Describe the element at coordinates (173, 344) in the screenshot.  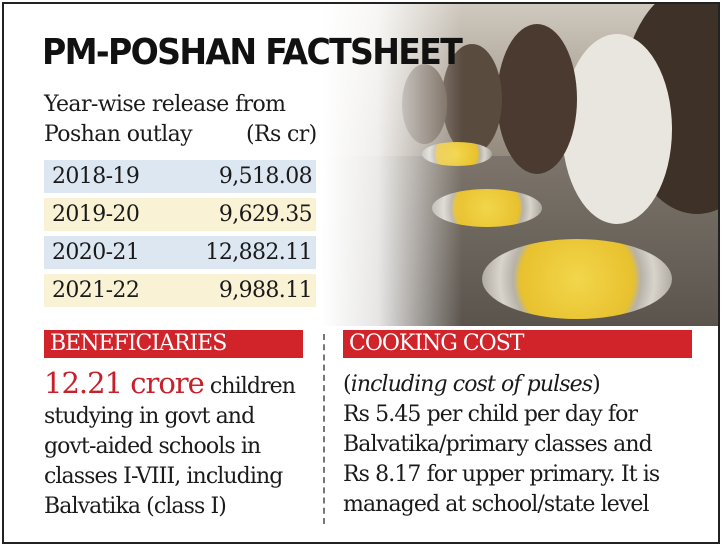
I see `beneficiaries-heading: BENEFICIARIES` at that location.